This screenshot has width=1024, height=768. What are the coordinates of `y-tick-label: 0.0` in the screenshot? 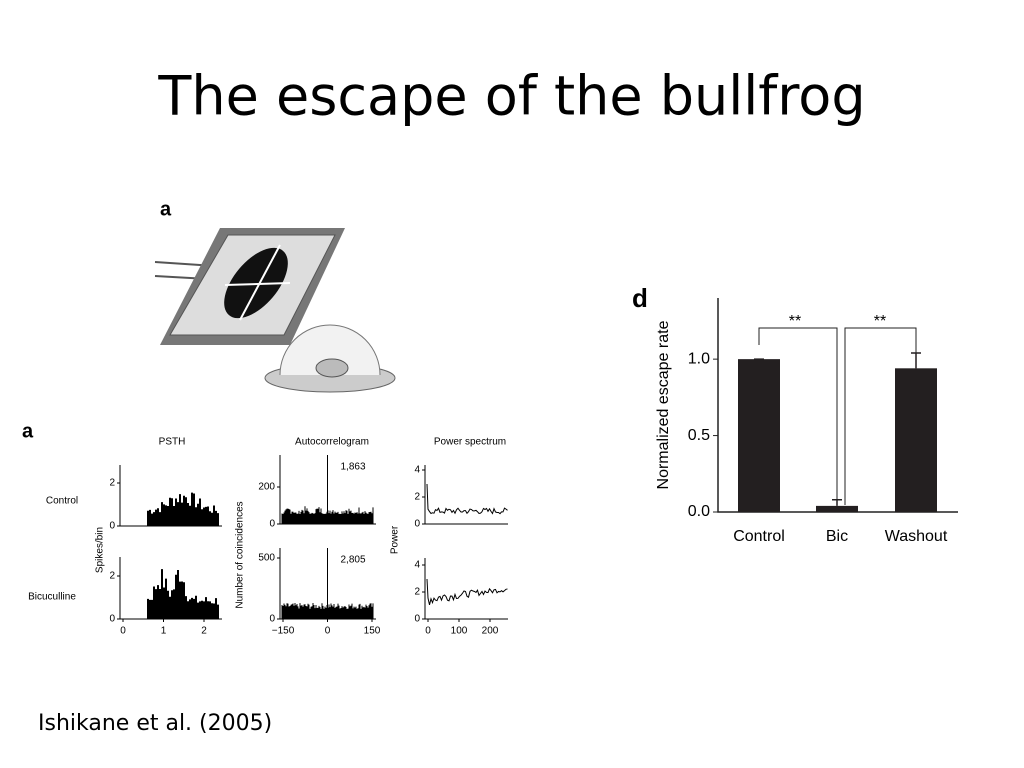 It's located at (699, 511).